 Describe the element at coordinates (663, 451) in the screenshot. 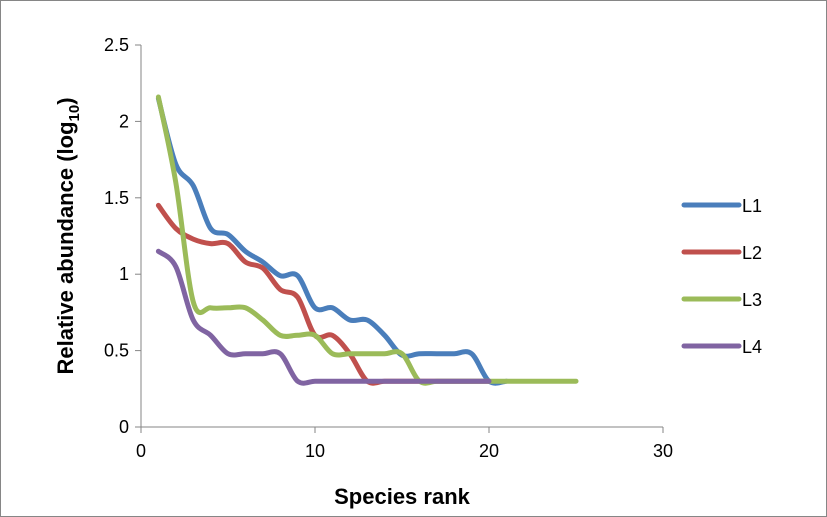

I see `x-tick-label: 30` at that location.